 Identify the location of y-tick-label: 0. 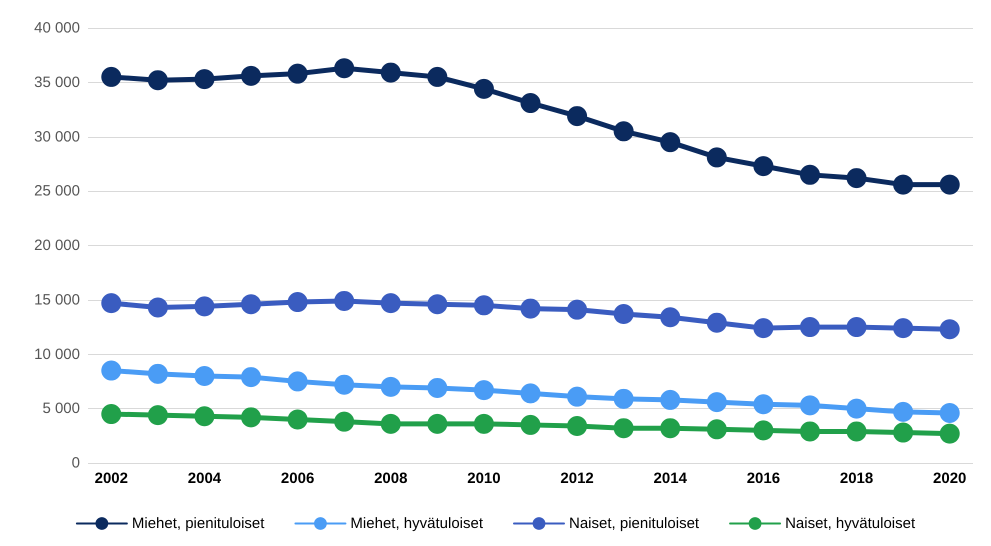
(76, 463).